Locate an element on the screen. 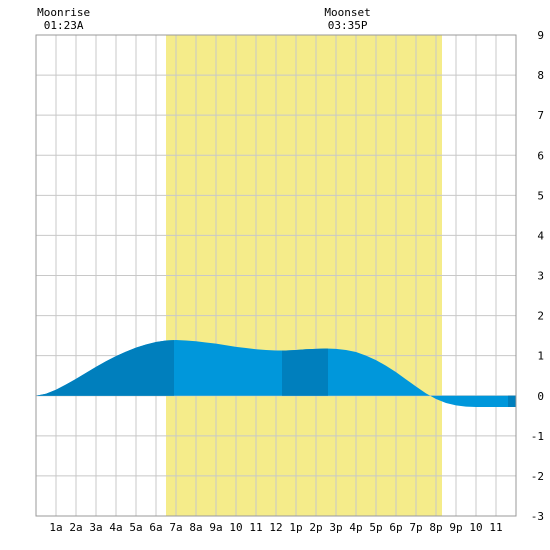  y-tick-label: 3 is located at coordinates (540, 276).